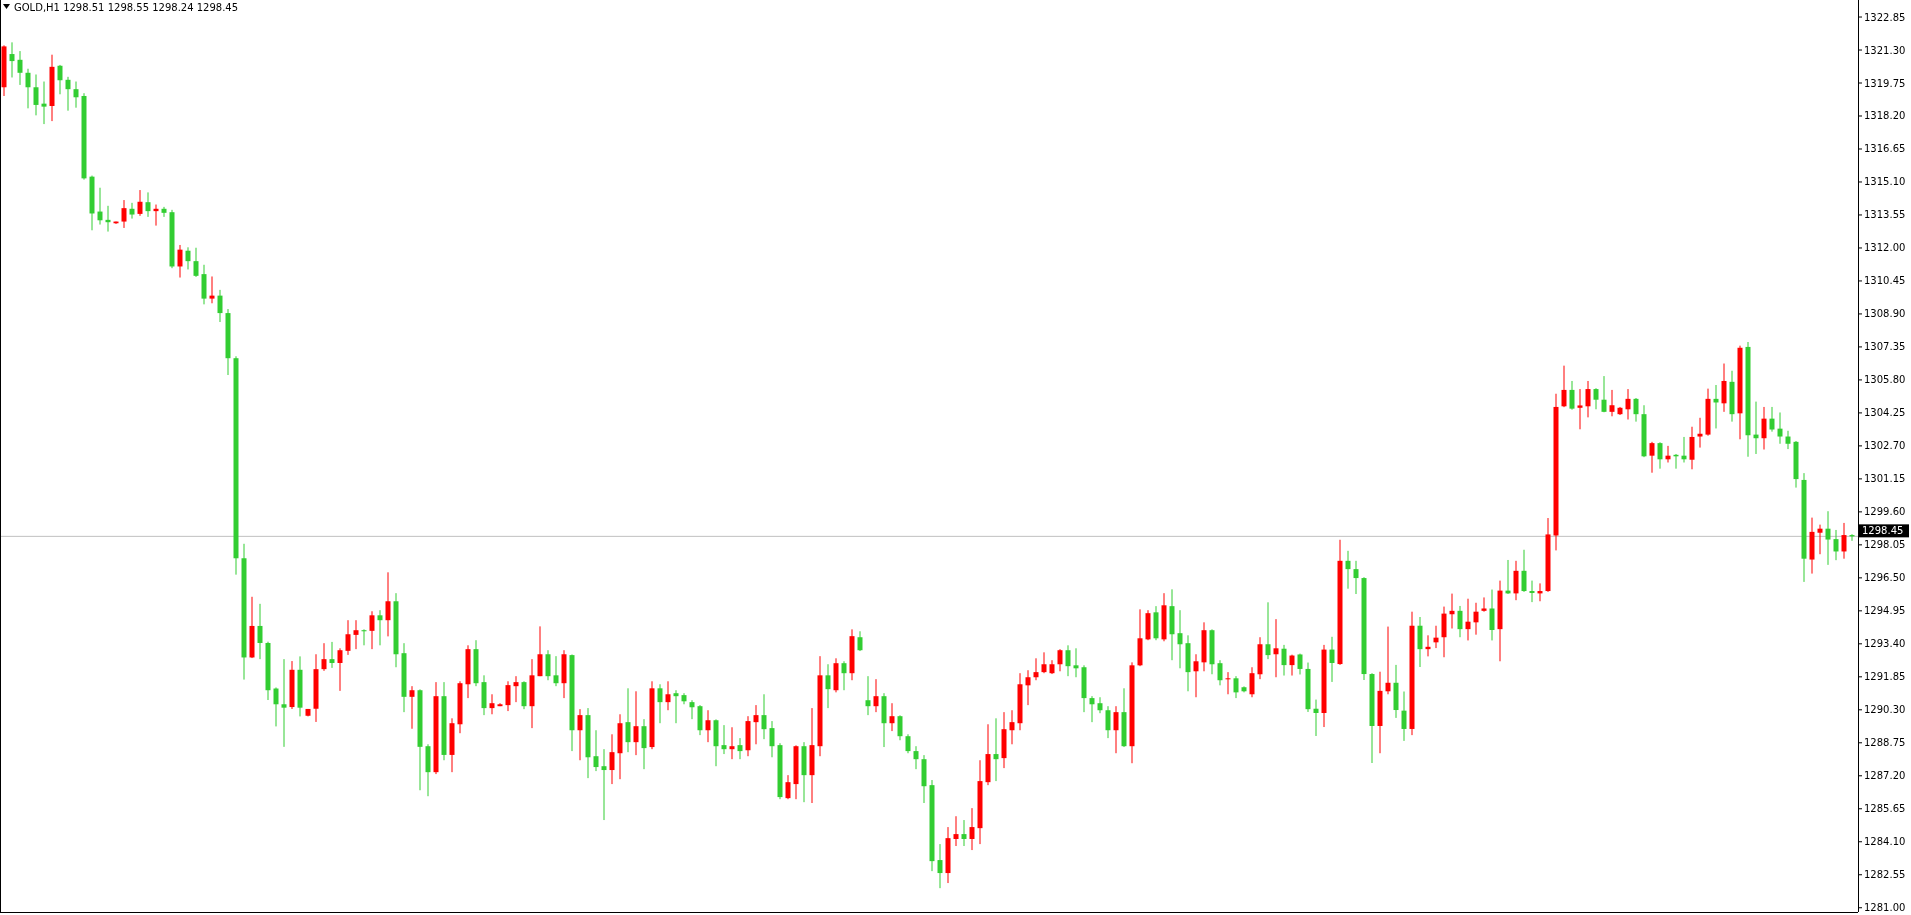 Image resolution: width=1911 pixels, height=915 pixels. Describe the element at coordinates (1885, 512) in the screenshot. I see `y-tick-label: 1299.60` at that location.